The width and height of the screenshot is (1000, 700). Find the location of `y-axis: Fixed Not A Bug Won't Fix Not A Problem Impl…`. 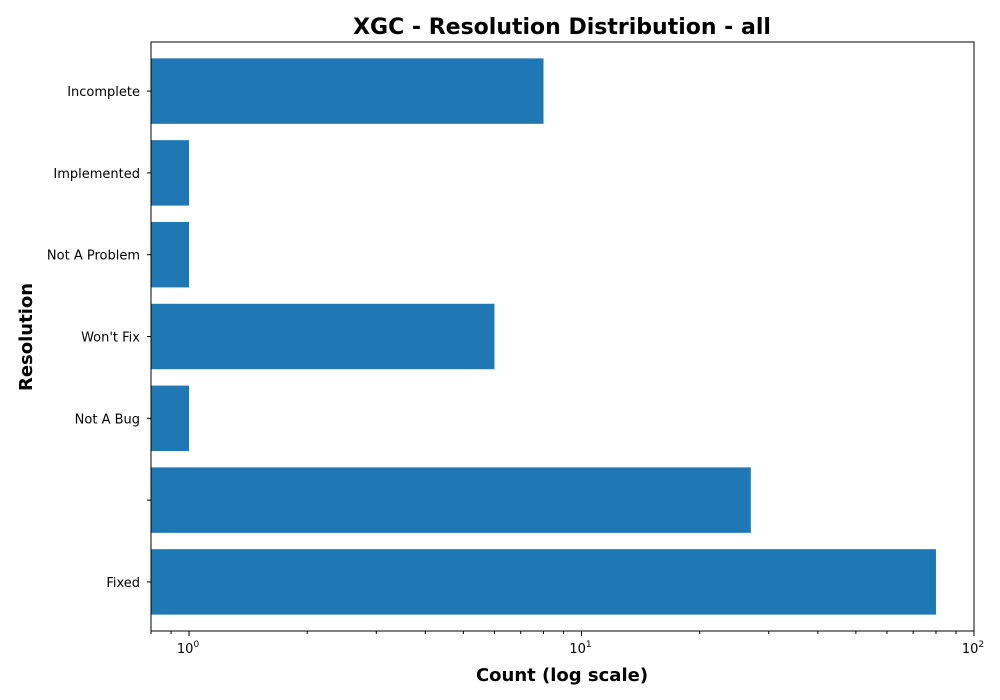

y-axis: Fixed Not A Bug Won't Fix Not A Problem Impl… is located at coordinates (99, 338).